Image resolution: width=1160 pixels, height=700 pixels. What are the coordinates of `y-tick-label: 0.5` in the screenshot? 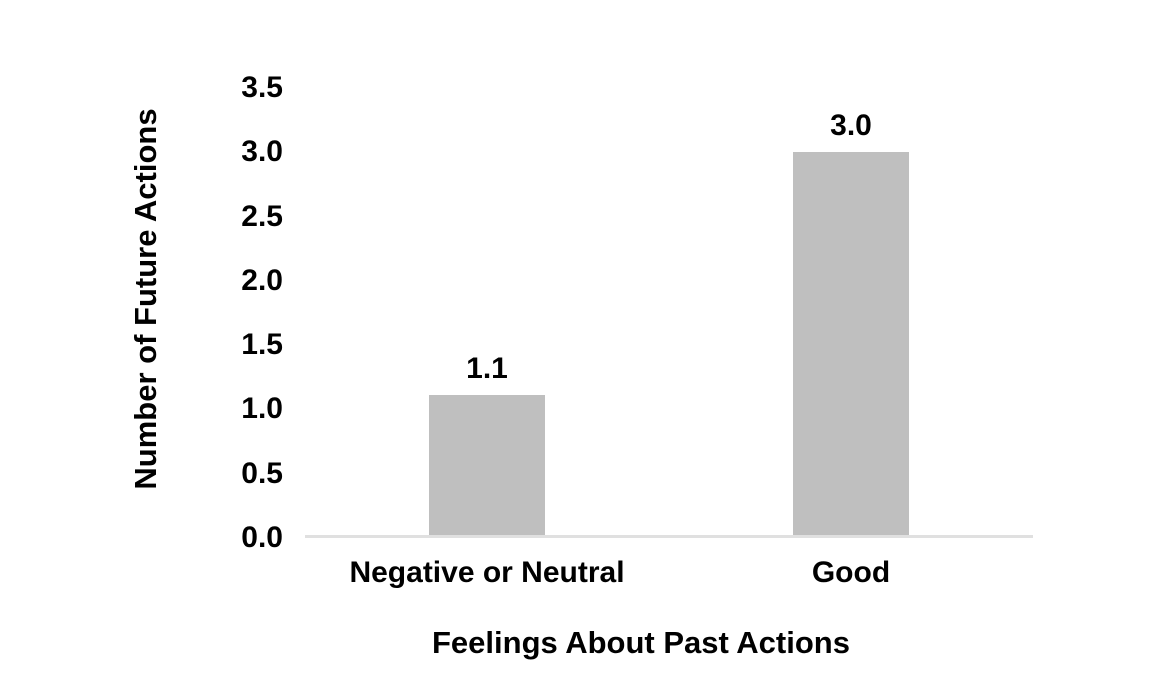 It's located at (262, 473).